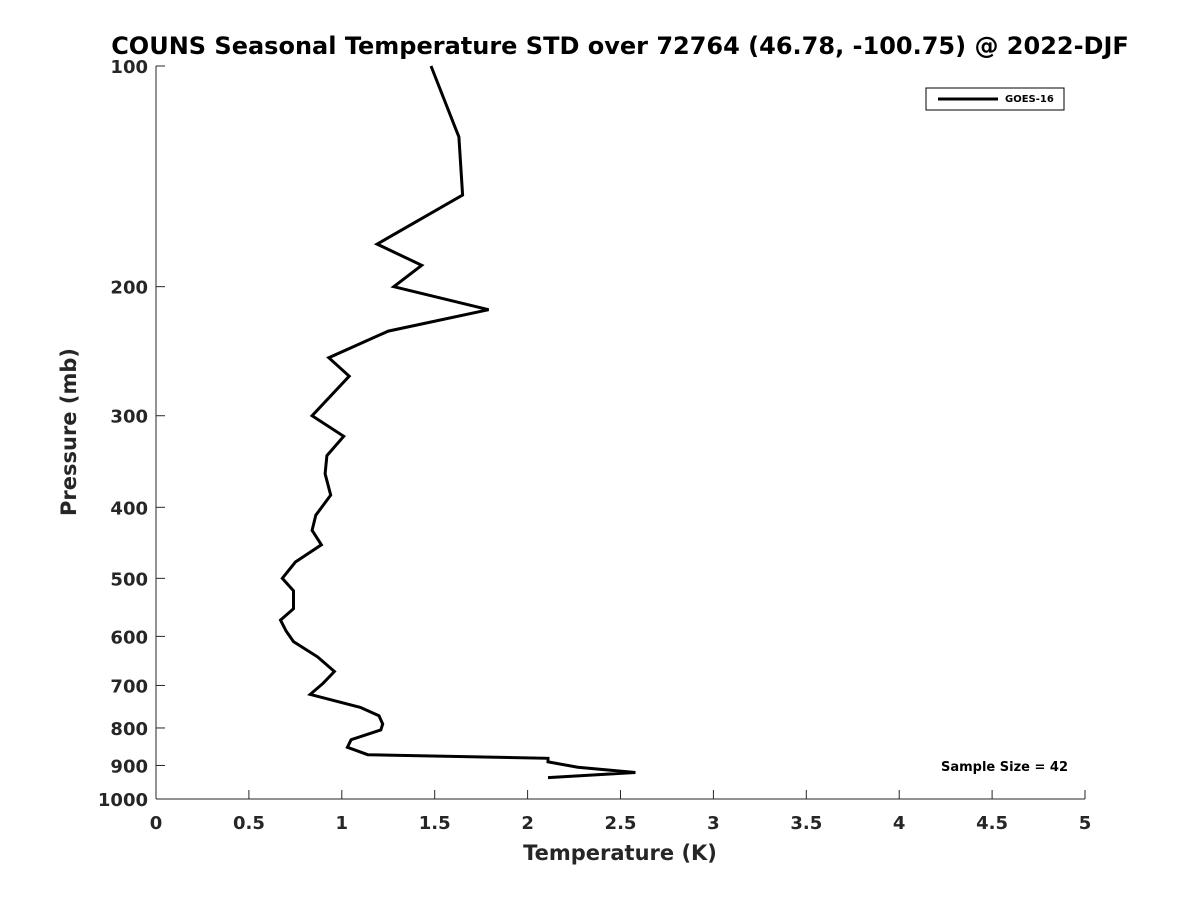 The width and height of the screenshot is (1200, 900). Describe the element at coordinates (435, 823) in the screenshot. I see `x-tick-label: 1.5` at that location.